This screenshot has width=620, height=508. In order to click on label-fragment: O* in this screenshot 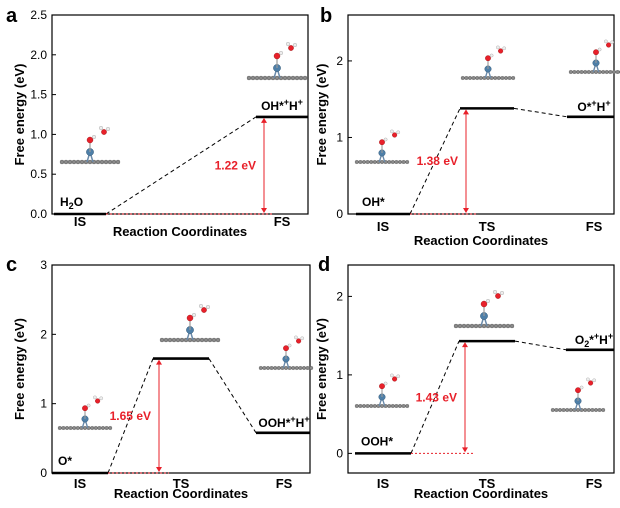, I will do `click(65, 461)`.